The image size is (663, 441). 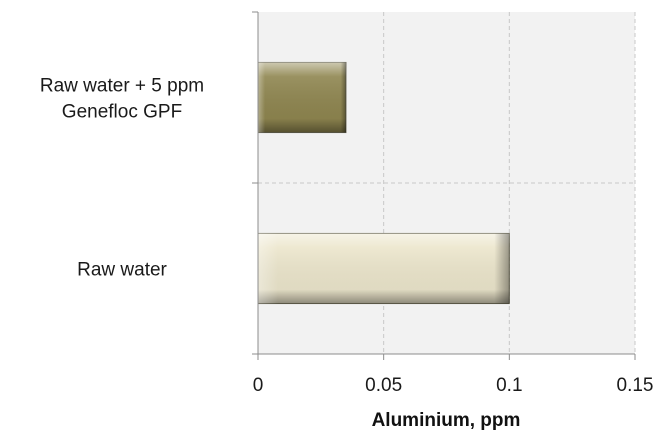 I want to click on x-tick-label: 0, so click(x=258, y=385).